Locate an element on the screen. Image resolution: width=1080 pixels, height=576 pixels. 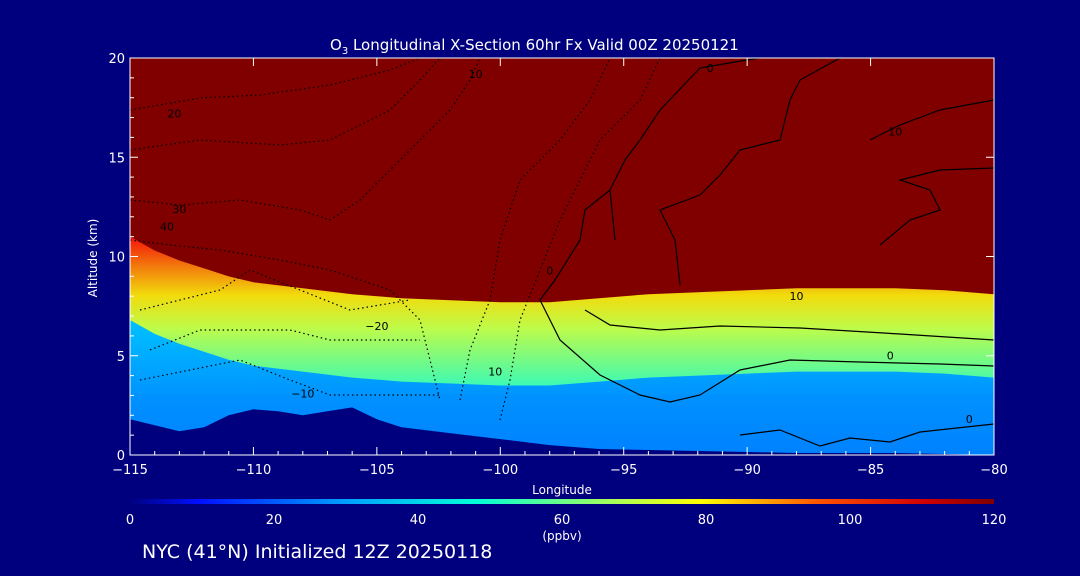
contour-label: 20 is located at coordinates (174, 114).